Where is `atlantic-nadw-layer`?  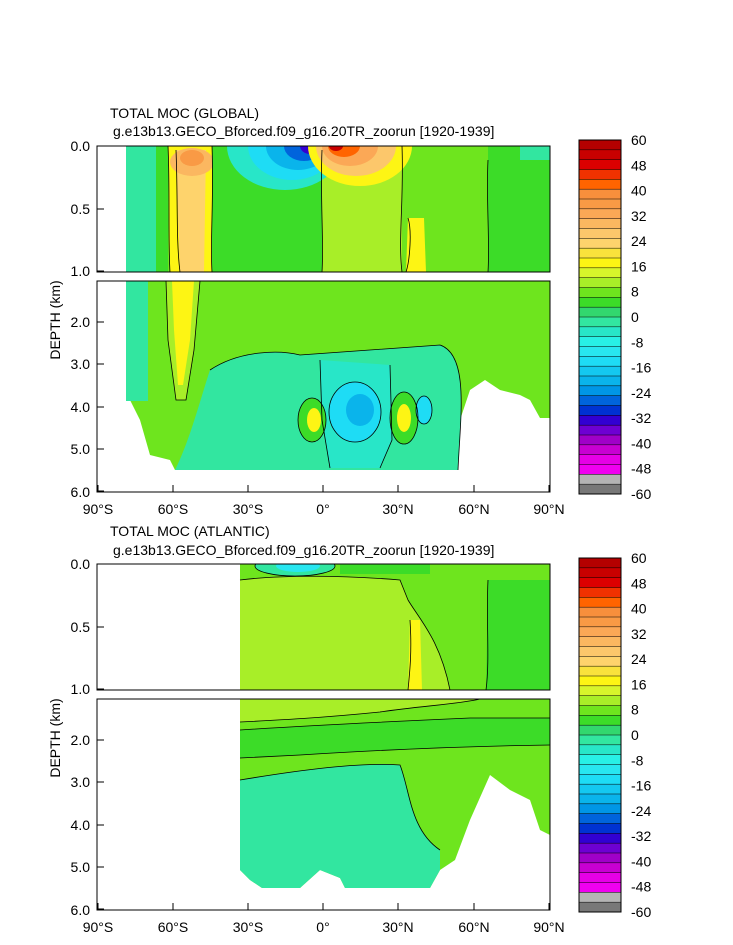 atlantic-nadw-layer is located at coordinates (395, 738).